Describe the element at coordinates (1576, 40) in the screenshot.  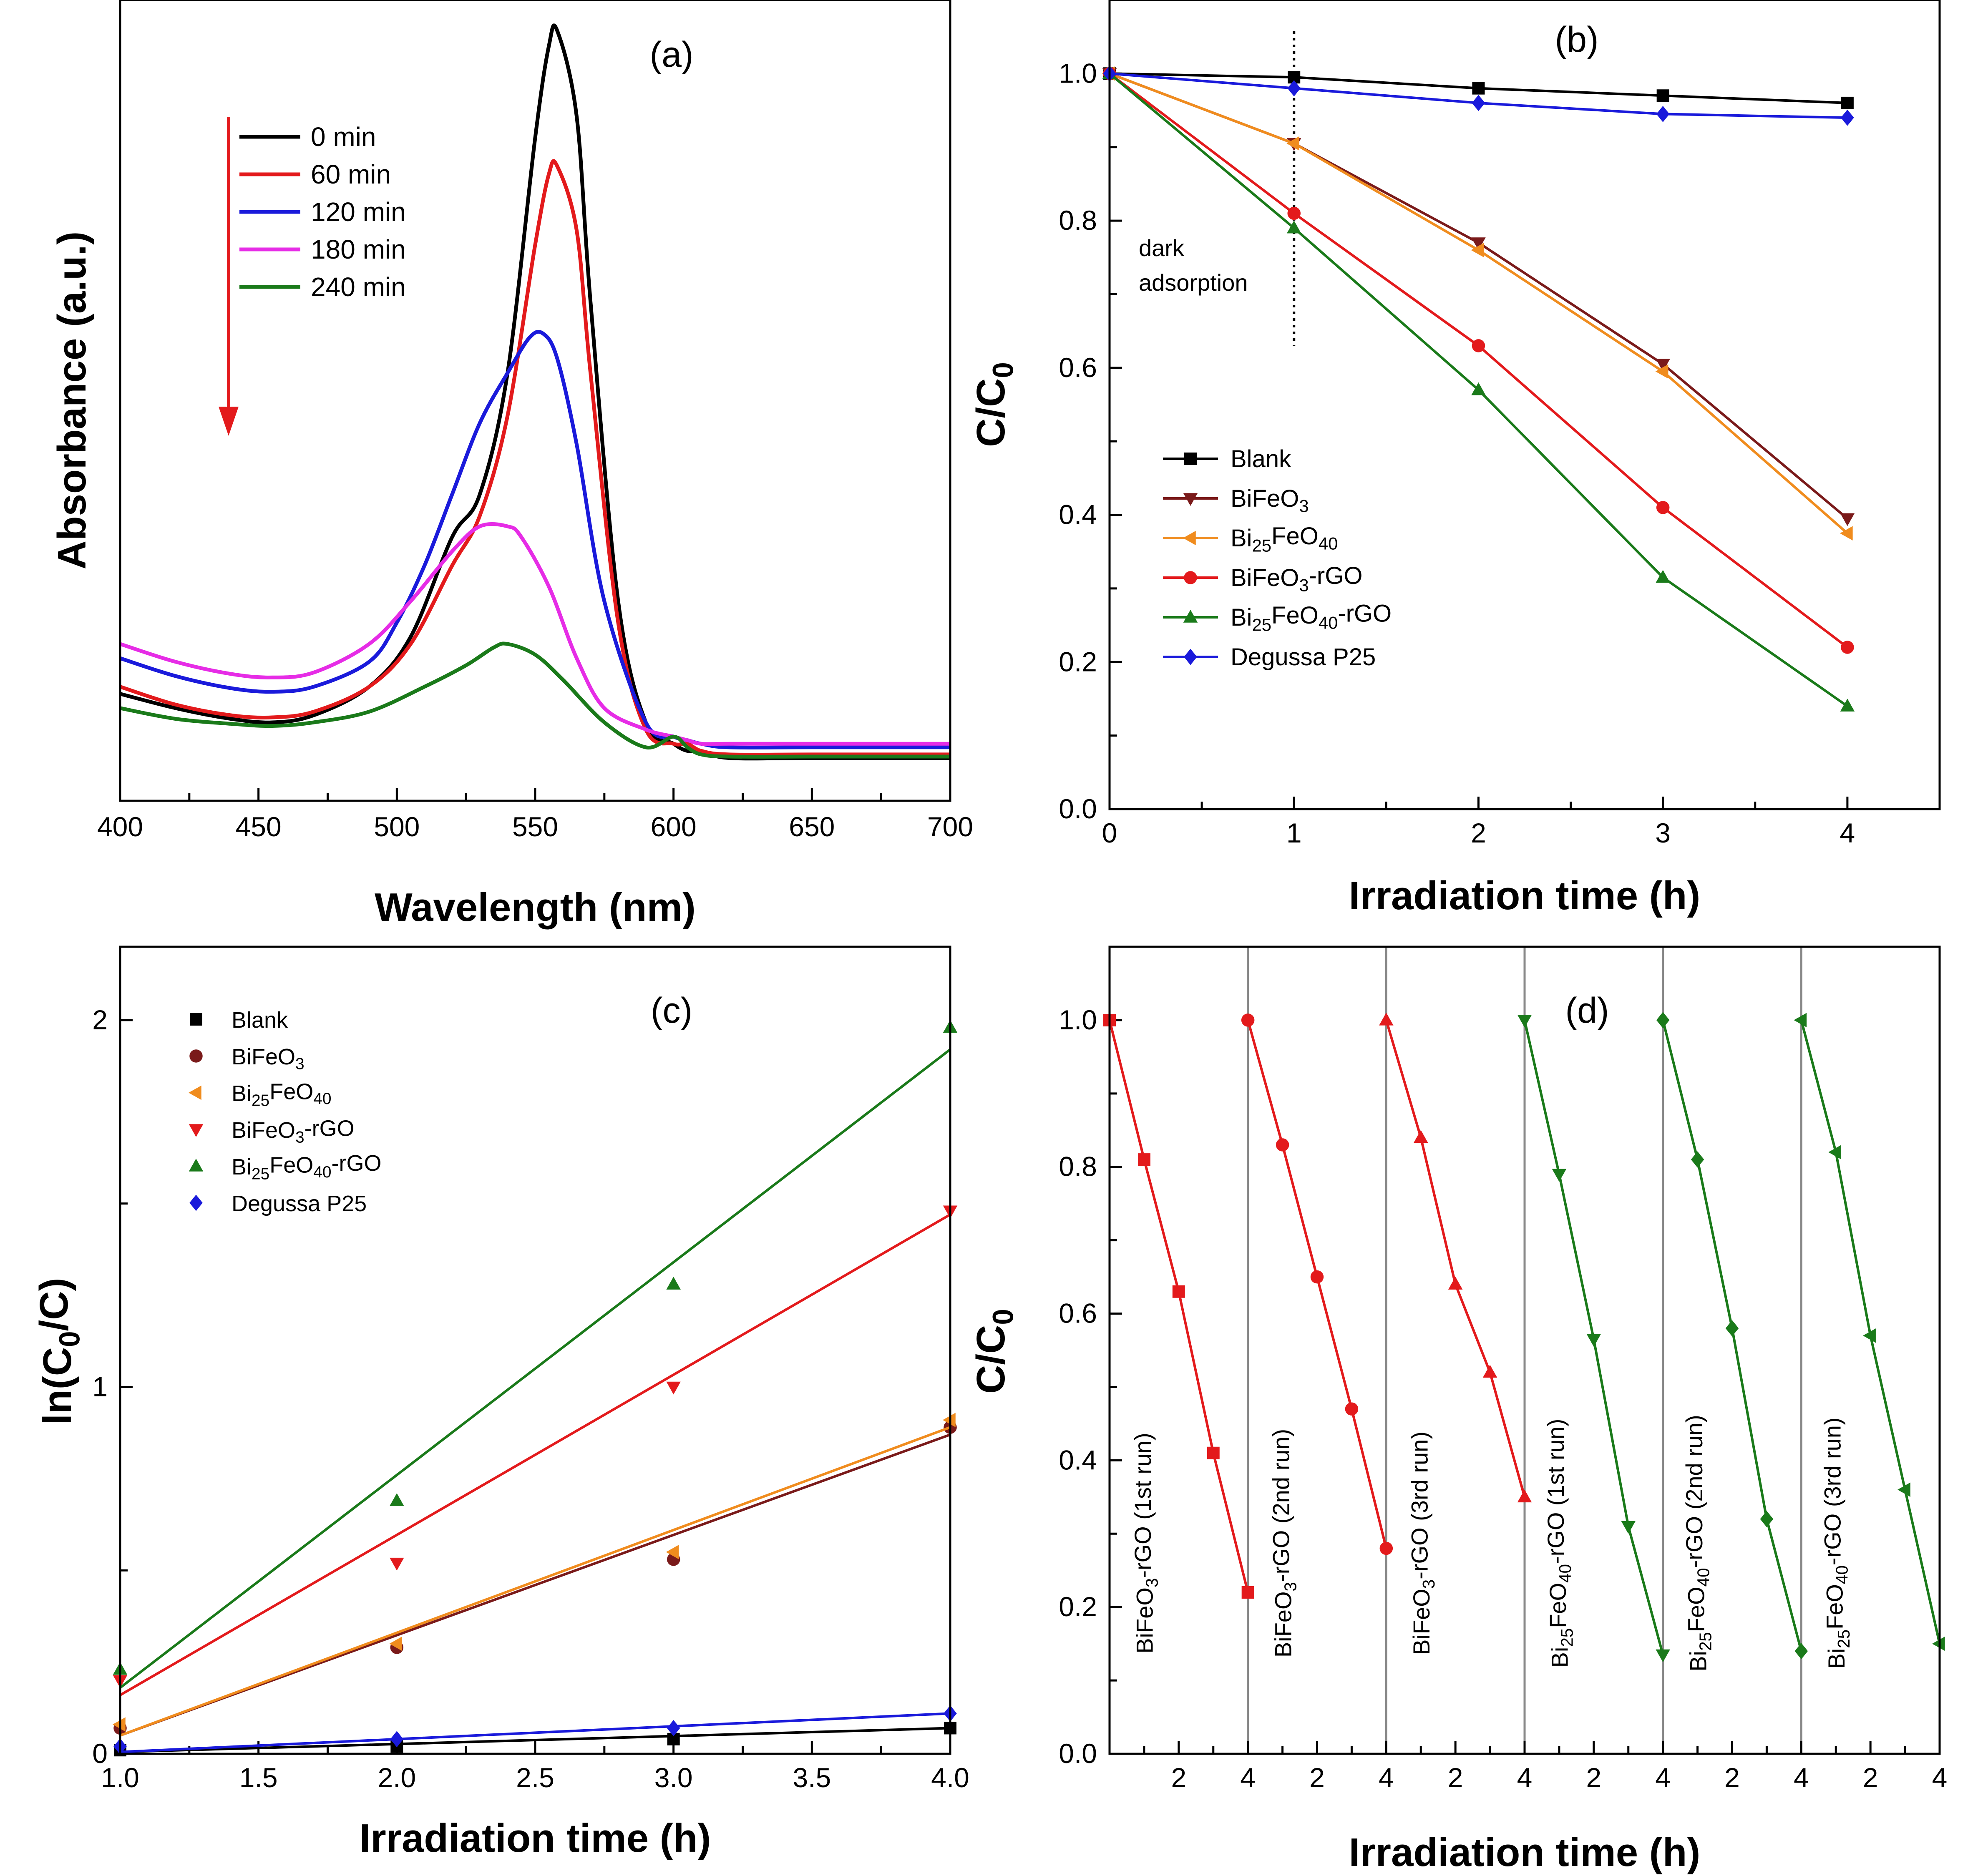
I see `panel-label: (b)` at that location.